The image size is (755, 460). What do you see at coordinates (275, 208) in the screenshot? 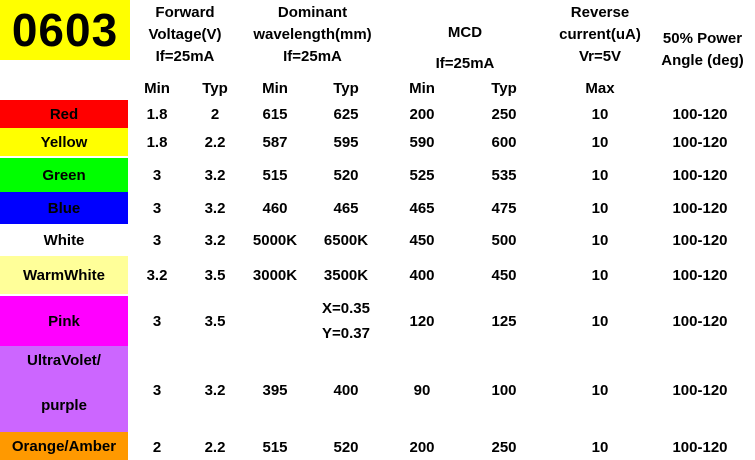
I see `w-min: 460` at bounding box center [275, 208].